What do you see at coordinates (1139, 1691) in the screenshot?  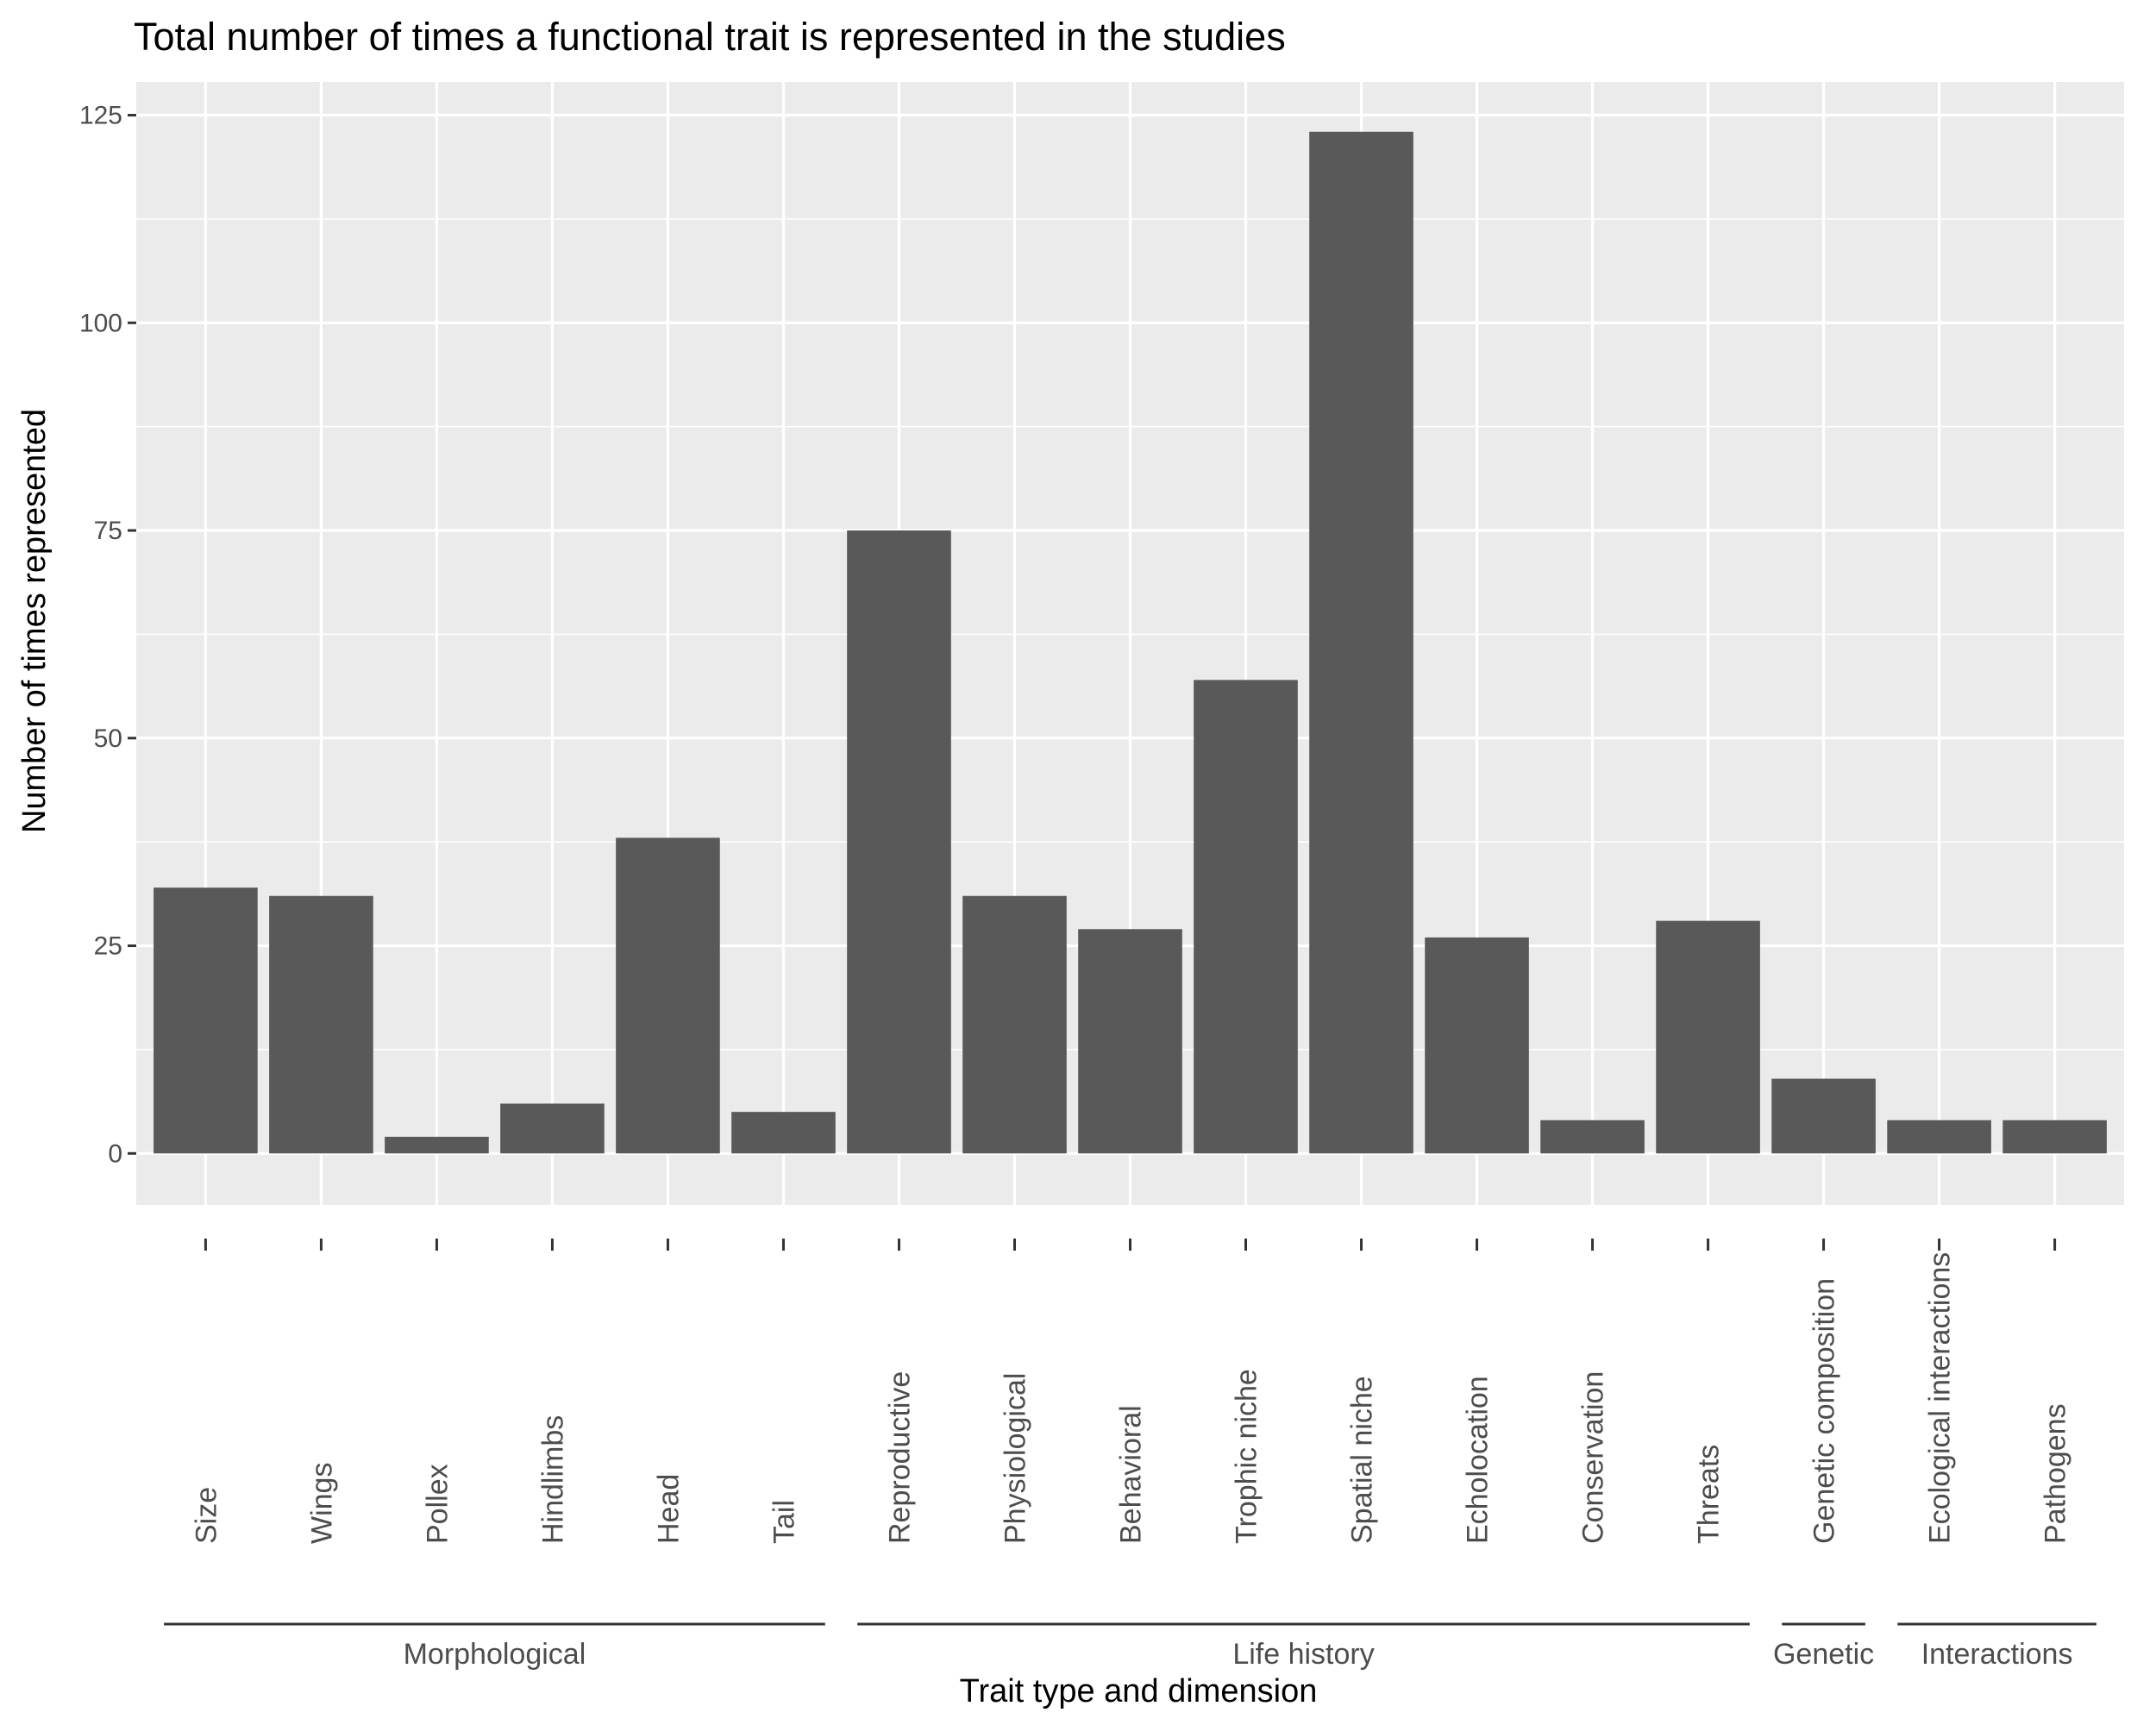 I see `x-axis-title: Trait type and dimension` at bounding box center [1139, 1691].